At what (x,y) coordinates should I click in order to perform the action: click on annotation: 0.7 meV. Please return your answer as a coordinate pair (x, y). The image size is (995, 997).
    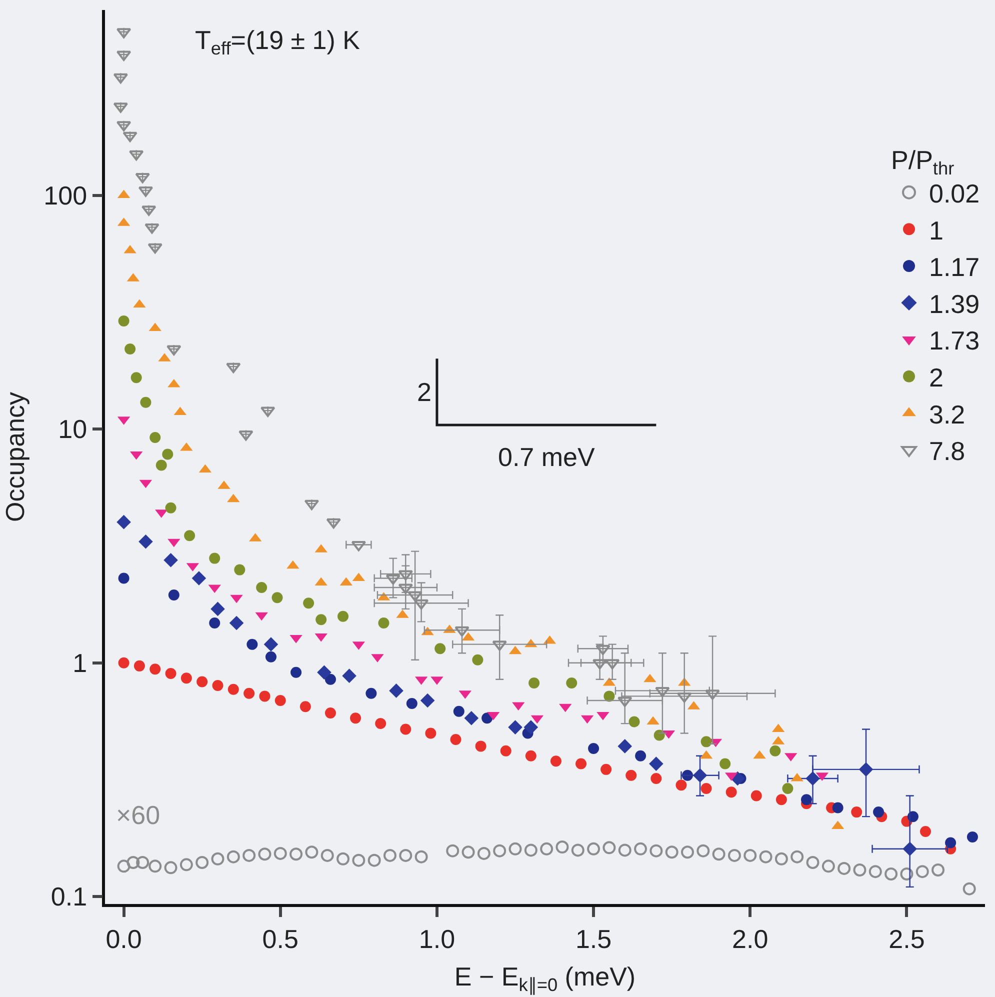
    Looking at the image, I should click on (547, 457).